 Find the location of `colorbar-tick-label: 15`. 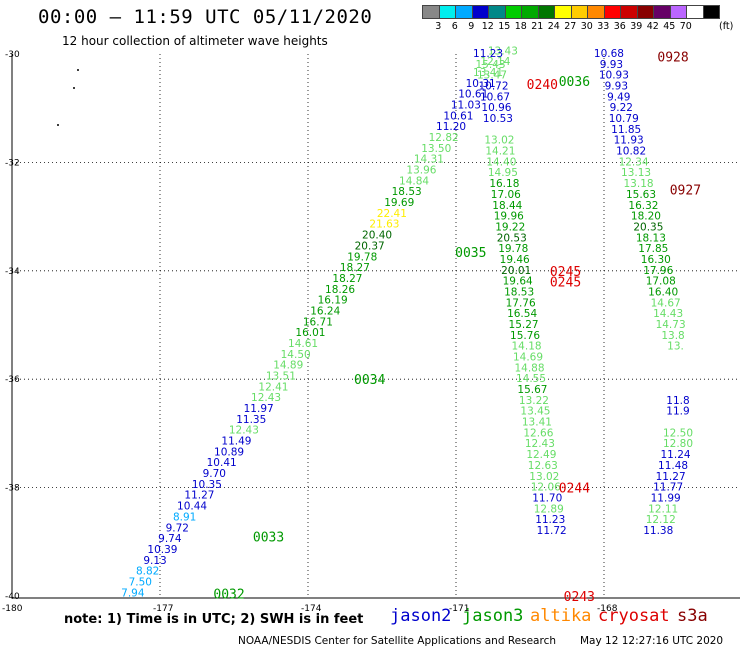

colorbar-tick-label: 15 is located at coordinates (504, 26).